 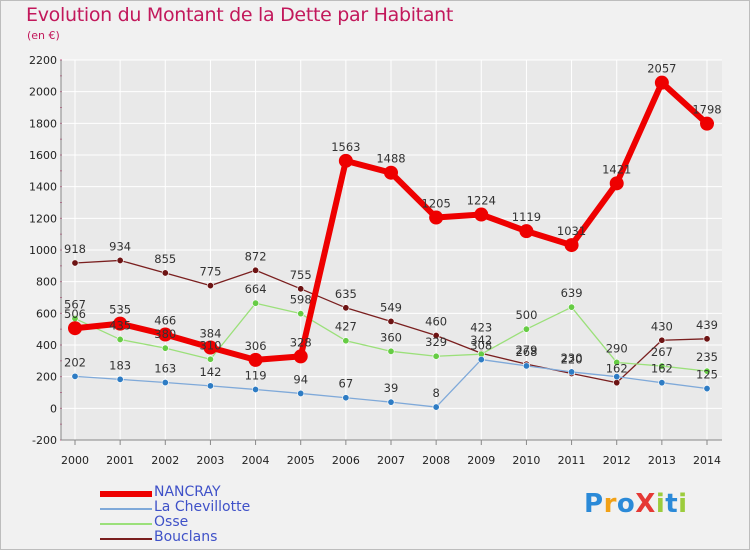 I want to click on data-label: 67, so click(x=346, y=384).